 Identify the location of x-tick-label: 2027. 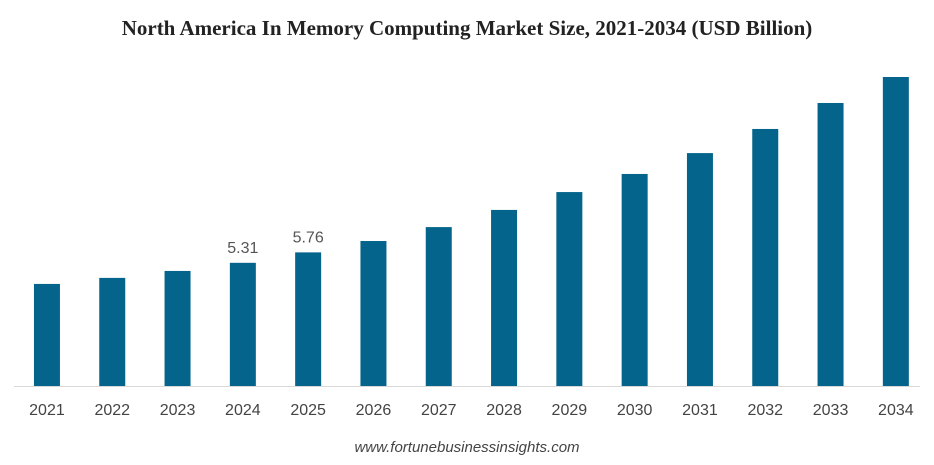
(439, 410).